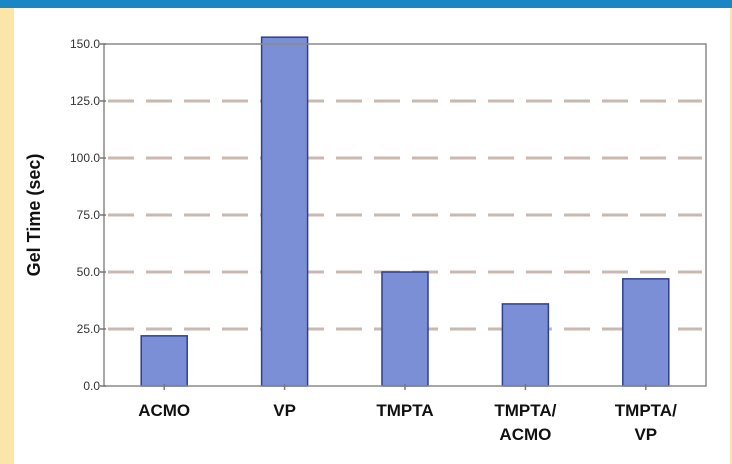 The height and width of the screenshot is (464, 732). Describe the element at coordinates (646, 422) in the screenshot. I see `x-category-label: TMPTA/VP` at that location.